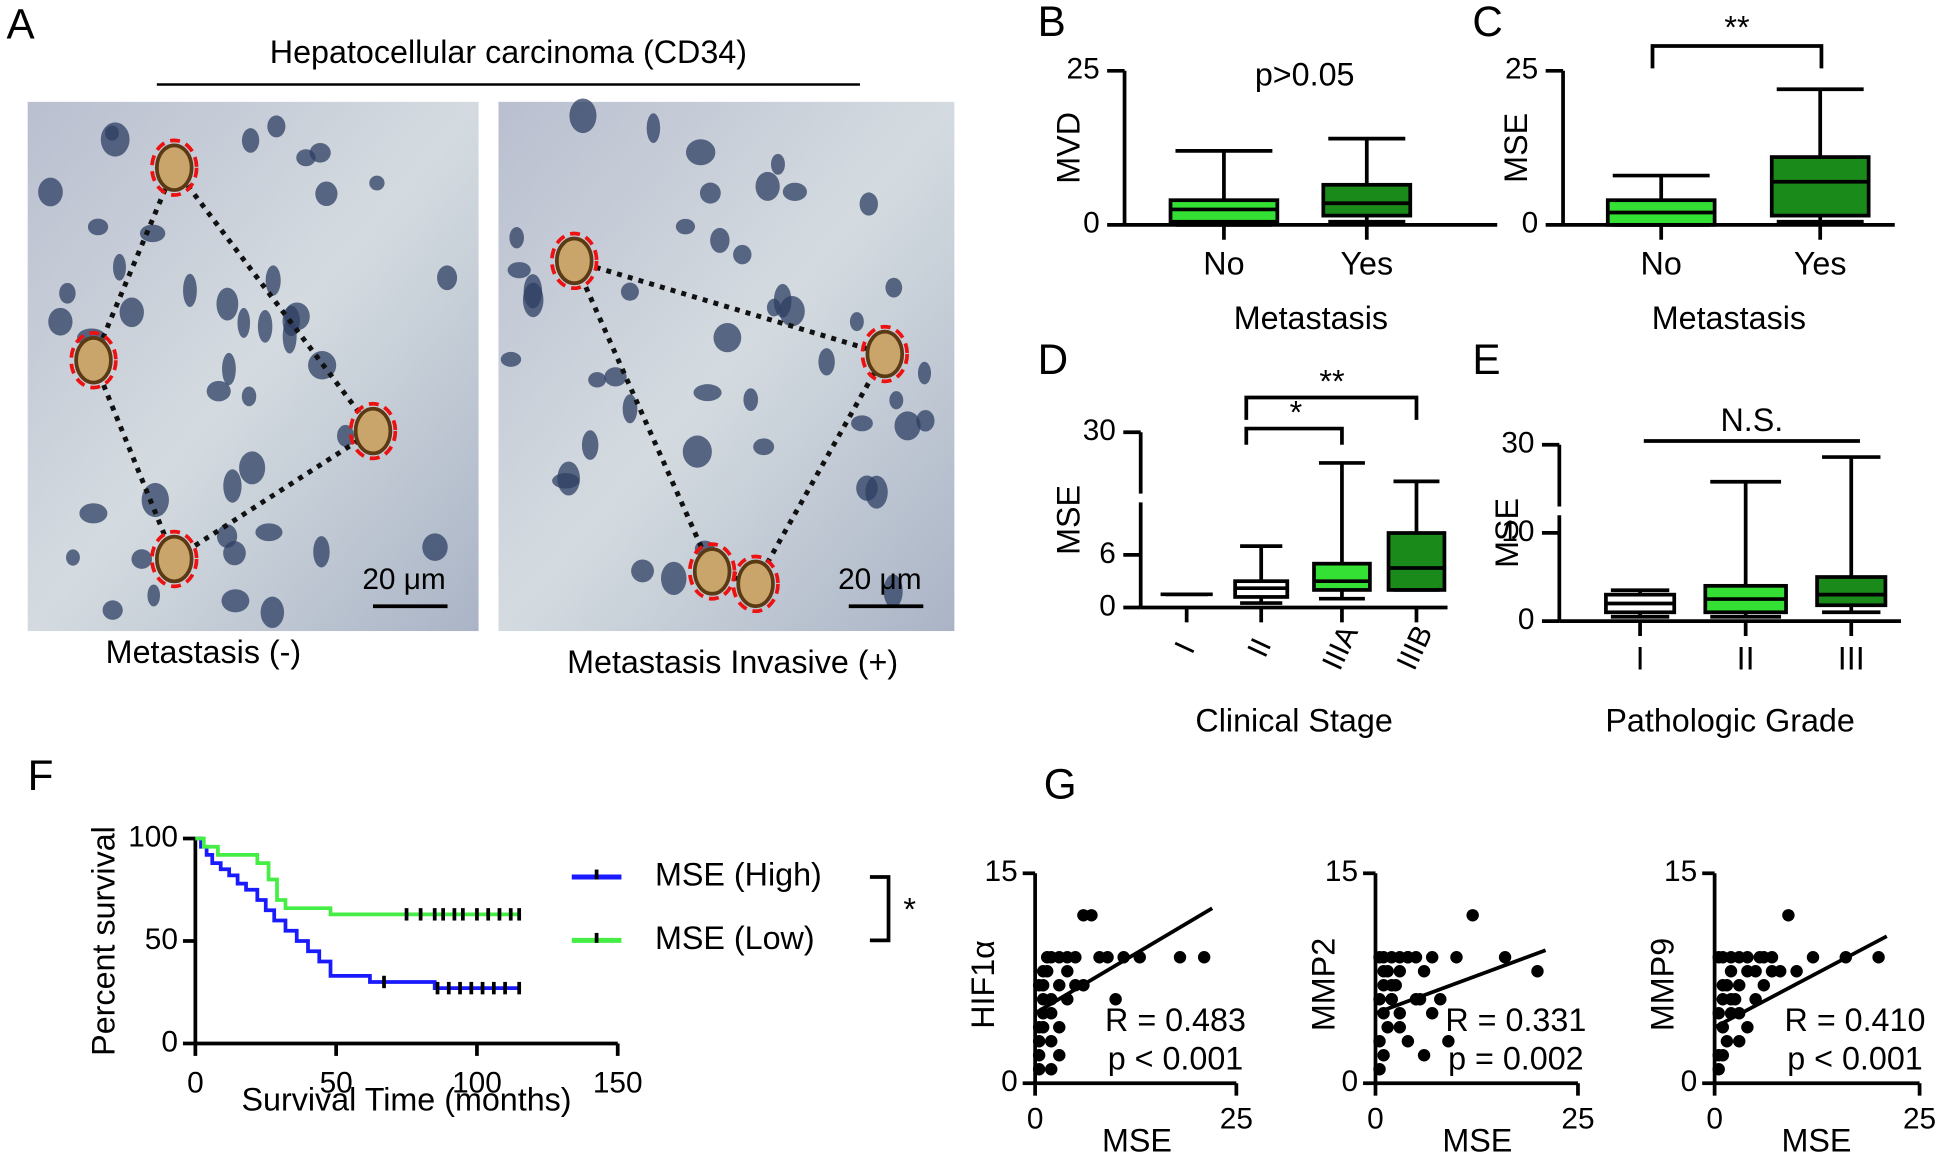 The height and width of the screenshot is (1159, 1946). I want to click on annotation: **, so click(1332, 381).